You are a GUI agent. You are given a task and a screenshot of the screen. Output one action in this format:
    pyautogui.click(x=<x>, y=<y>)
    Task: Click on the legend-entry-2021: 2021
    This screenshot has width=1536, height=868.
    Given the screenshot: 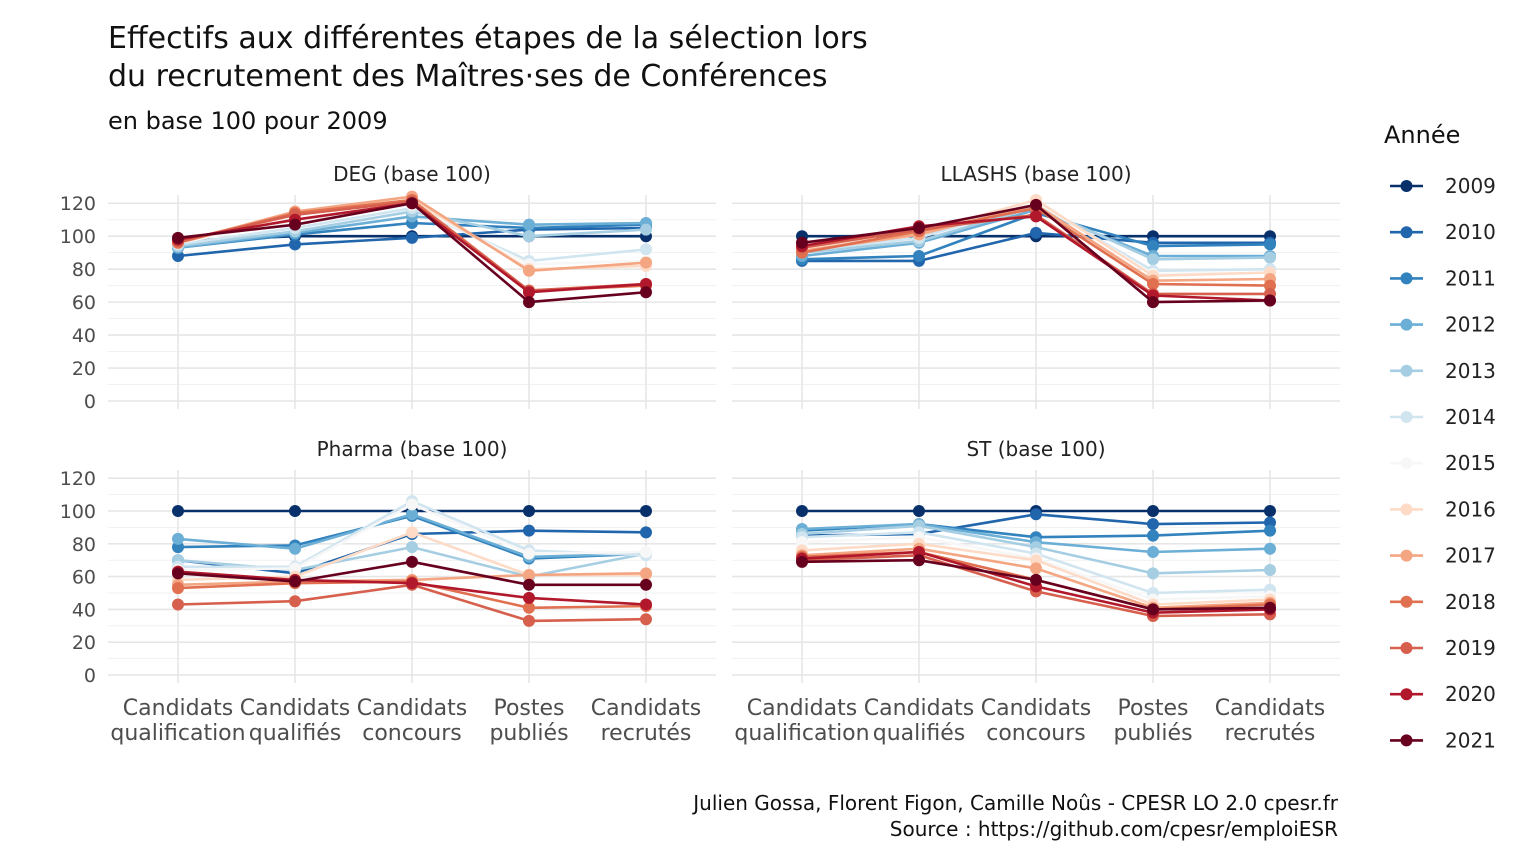 What is the action you would take?
    pyautogui.click(x=1443, y=740)
    